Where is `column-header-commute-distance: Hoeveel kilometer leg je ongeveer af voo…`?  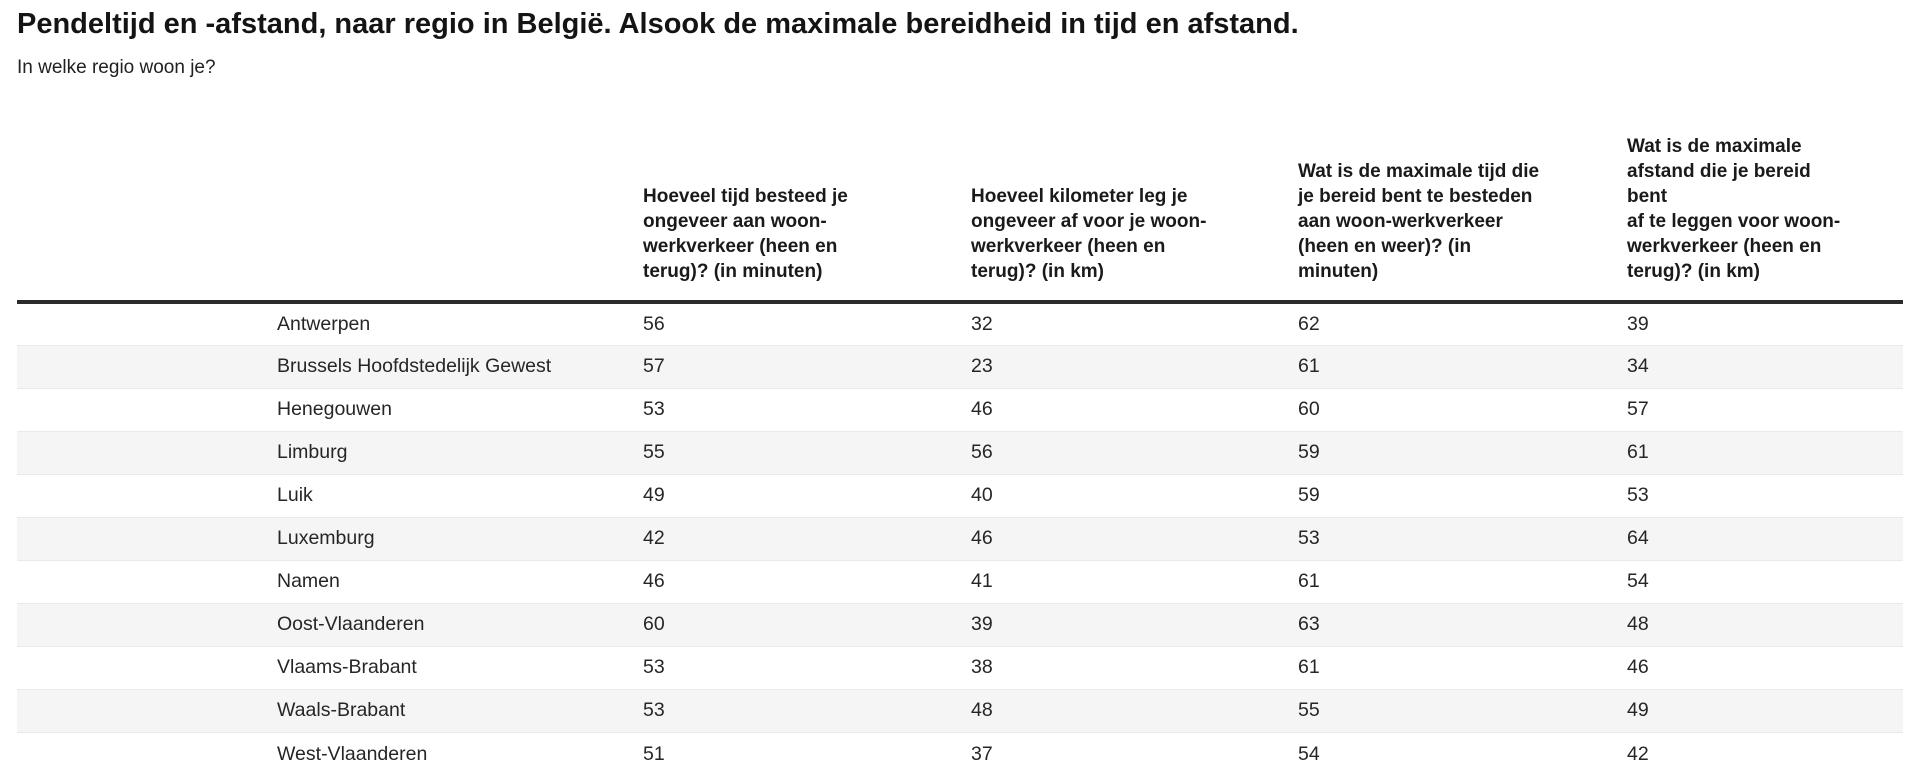
column-header-commute-distance: Hoeveel kilometer leg je ongeveer af voo… is located at coordinates (1134, 219).